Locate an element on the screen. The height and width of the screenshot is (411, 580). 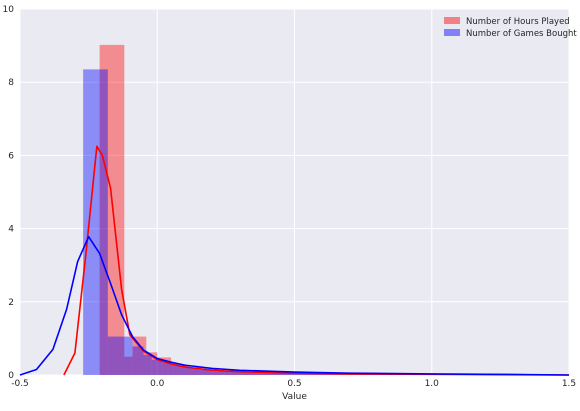
x-tick-label: 0.5 is located at coordinates (294, 384).